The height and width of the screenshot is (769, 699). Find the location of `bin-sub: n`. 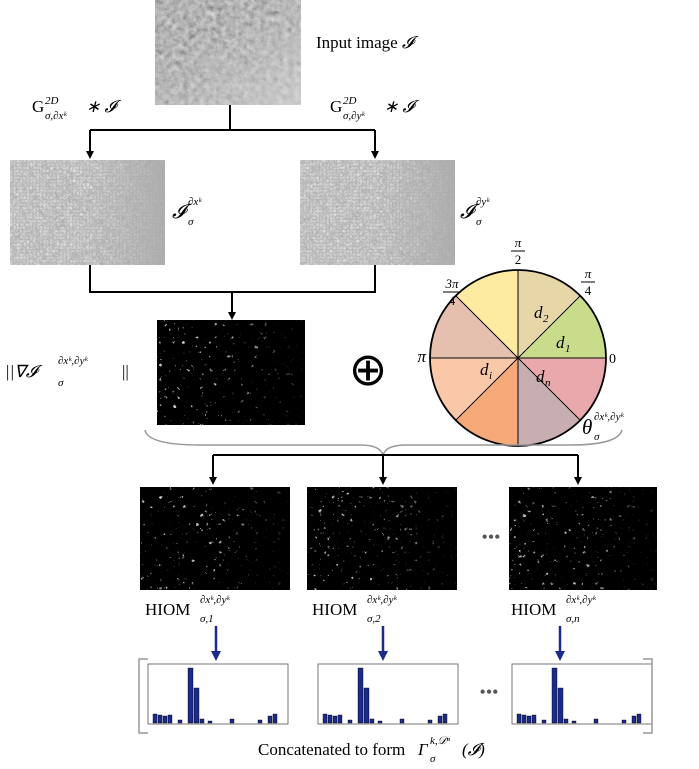

bin-sub: n is located at coordinates (548, 383).